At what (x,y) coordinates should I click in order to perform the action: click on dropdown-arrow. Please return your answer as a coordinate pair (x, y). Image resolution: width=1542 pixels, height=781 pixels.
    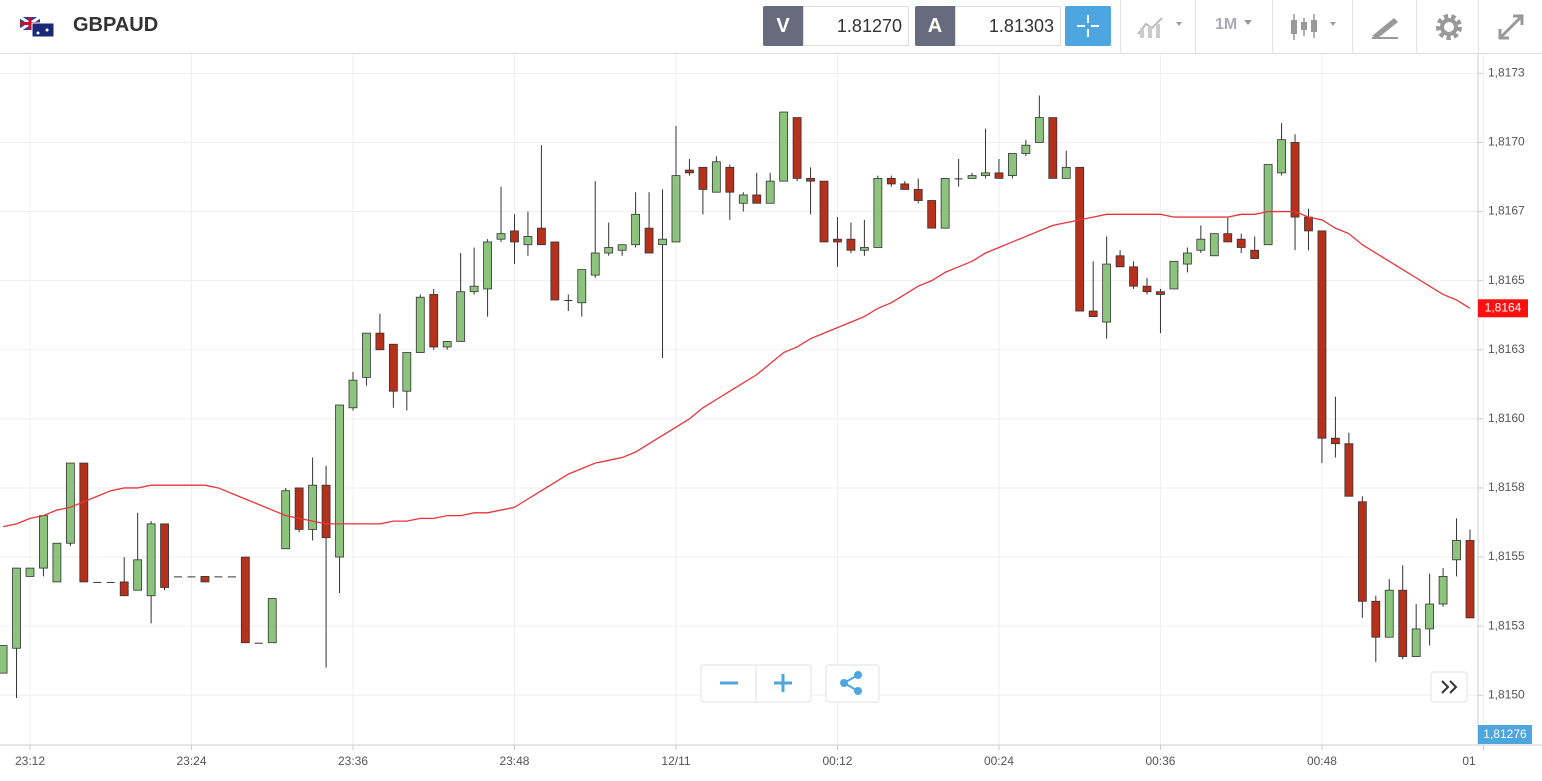
    Looking at the image, I should click on (1250, 24).